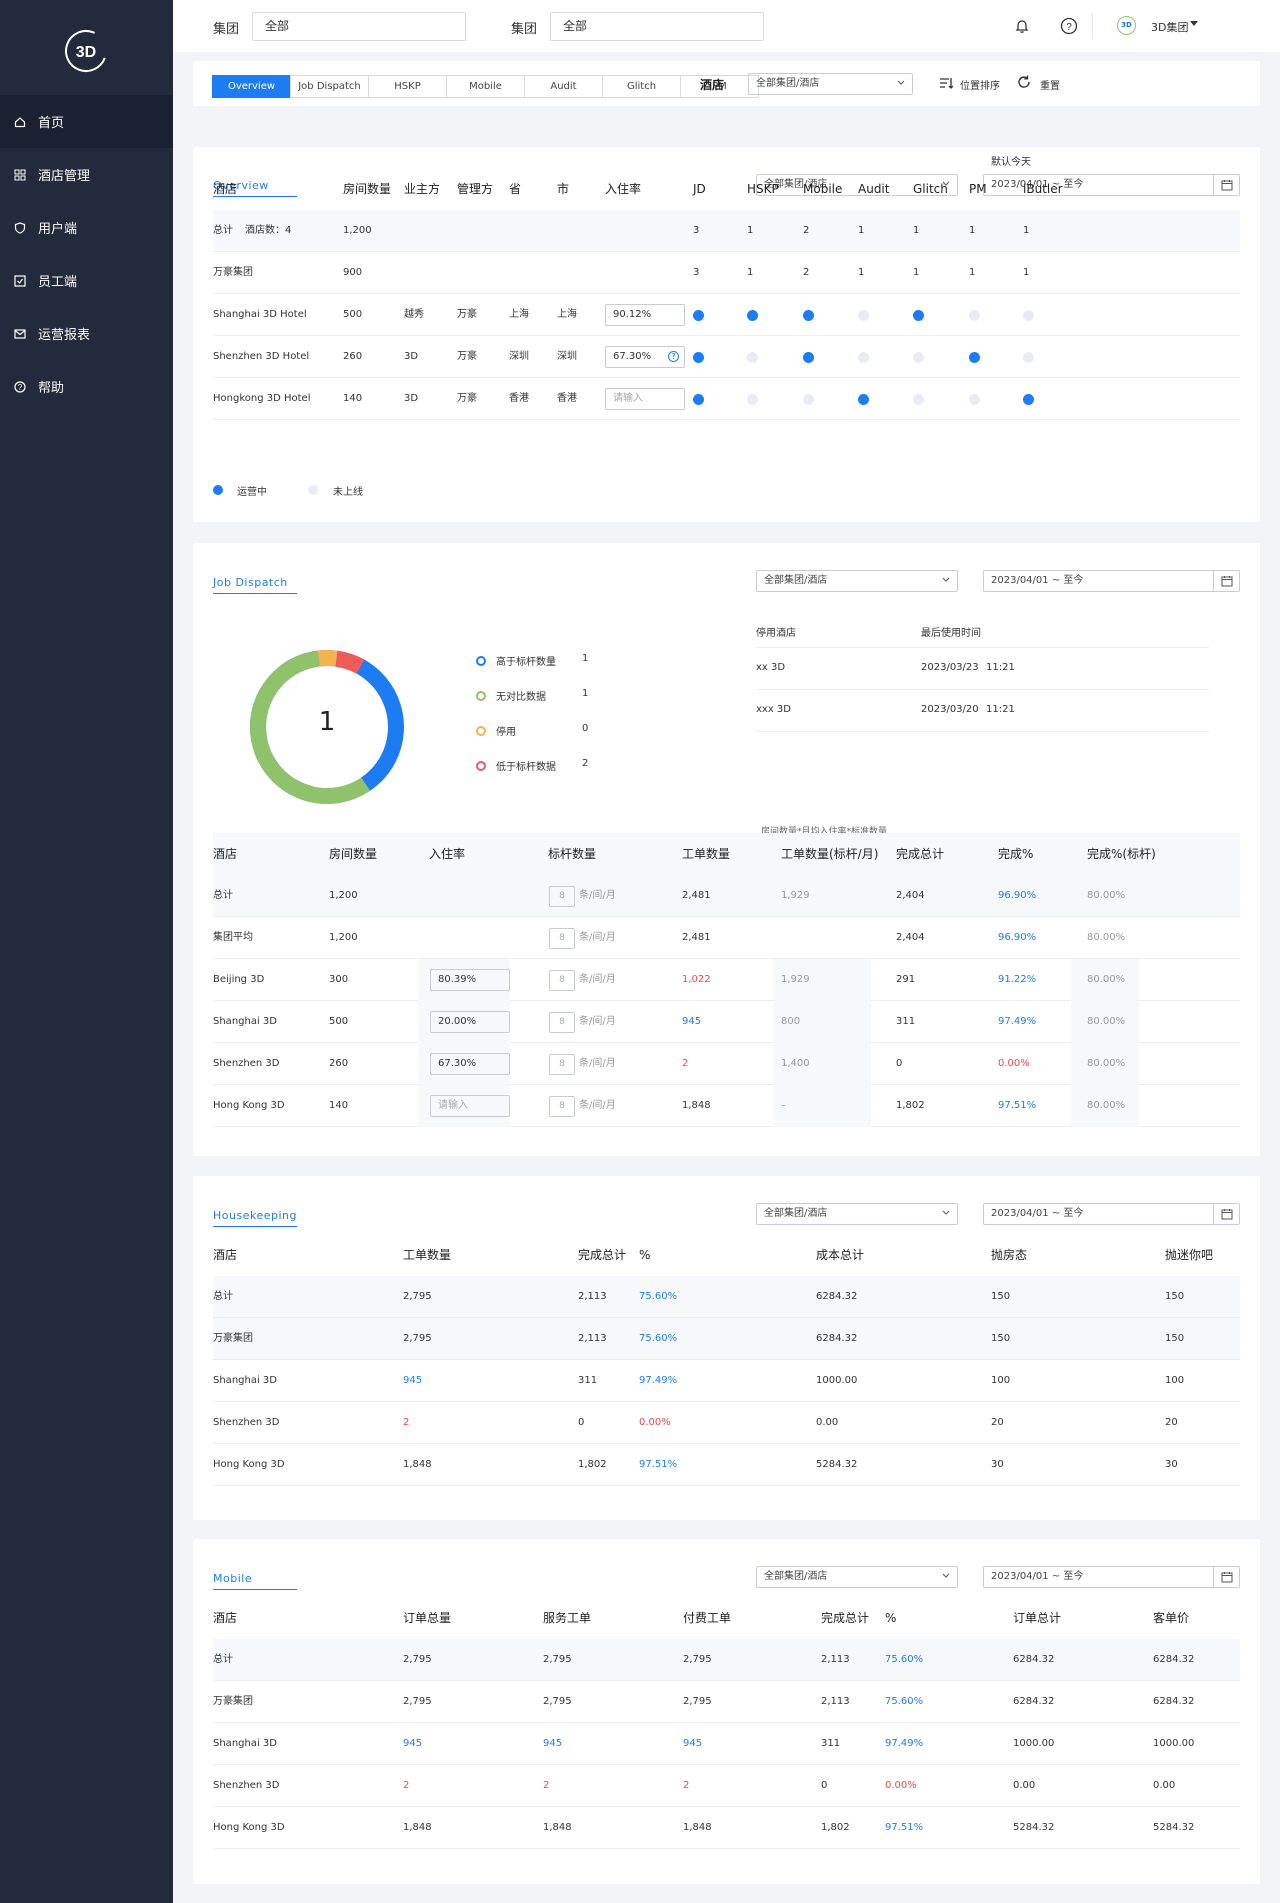 The image size is (1280, 1903). Describe the element at coordinates (673, 356) in the screenshot. I see `info-icon: ?` at that location.